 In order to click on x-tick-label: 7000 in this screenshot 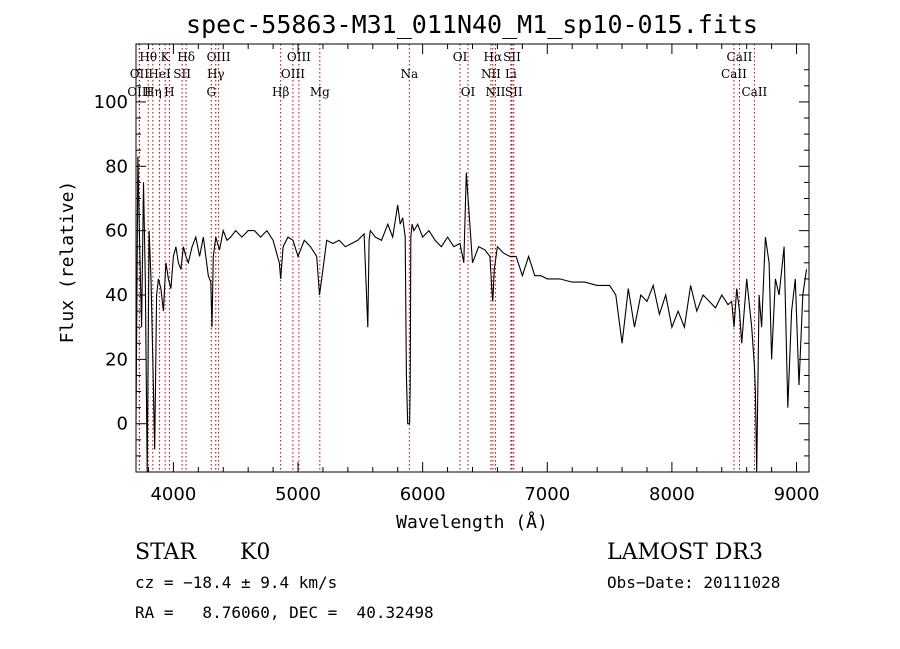, I will do `click(547, 494)`.